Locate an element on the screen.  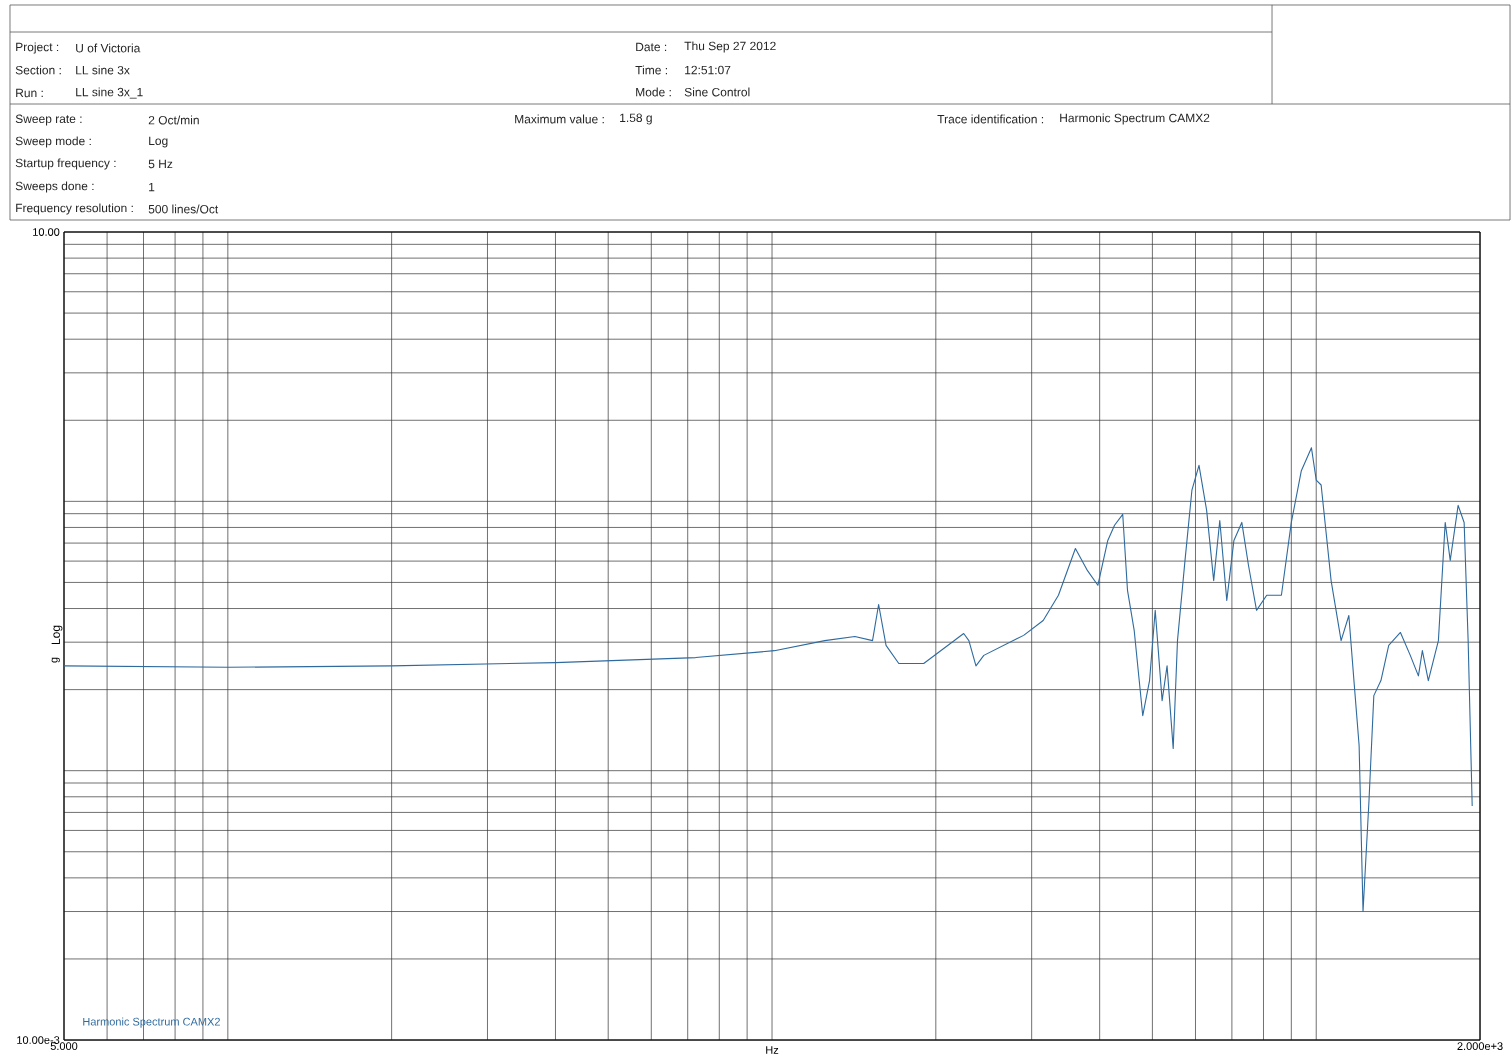
text: Sweeps done : is located at coordinates (54, 187).